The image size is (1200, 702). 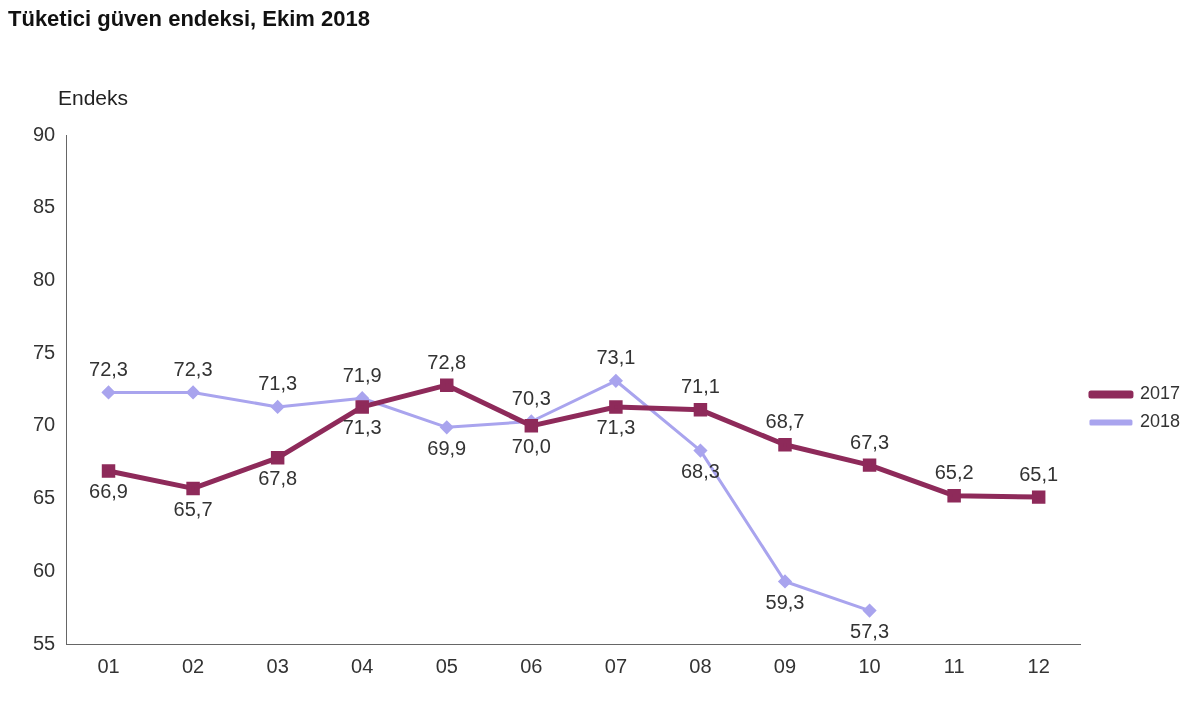 I want to click on data-label: 65,2, so click(x=954, y=472).